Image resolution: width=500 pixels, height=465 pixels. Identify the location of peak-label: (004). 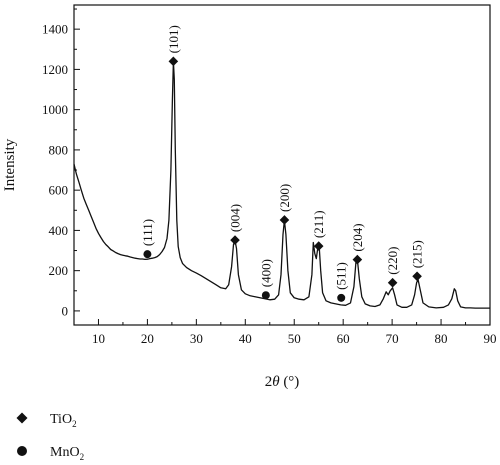
(235, 218).